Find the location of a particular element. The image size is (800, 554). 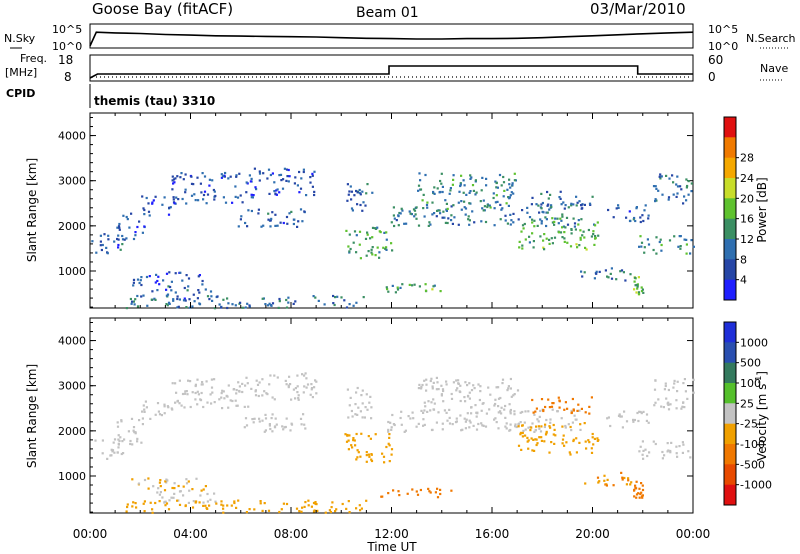

noise-right-tick-bottom: 10^0 is located at coordinates (723, 46).